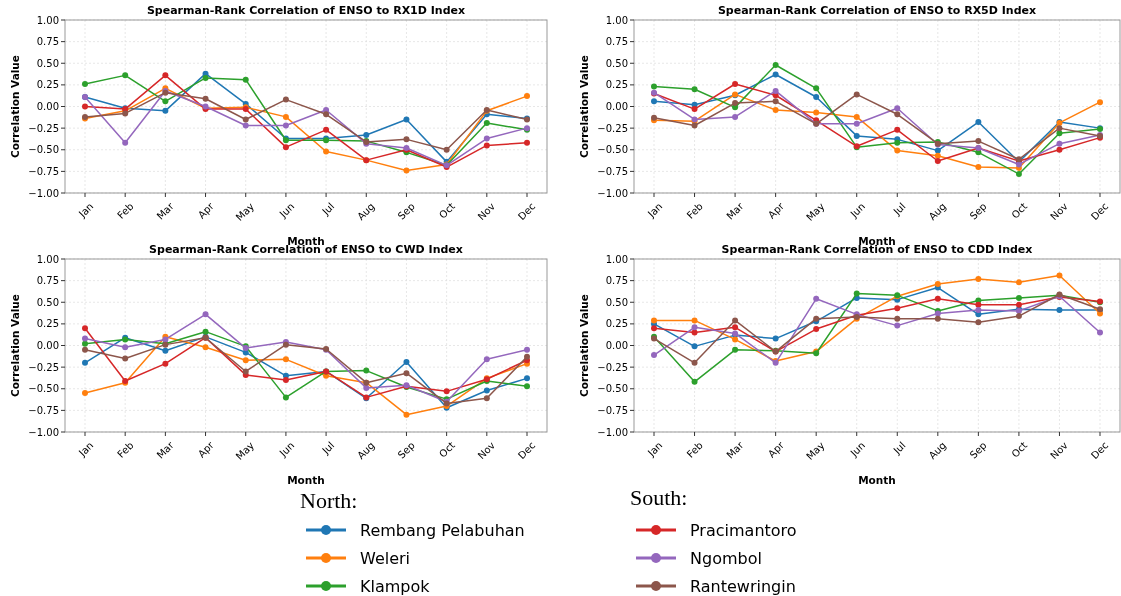 This screenshot has height=596, width=1121. What do you see at coordinates (743, 530) in the screenshot?
I see `legend-label: Pracimantoro` at bounding box center [743, 530].